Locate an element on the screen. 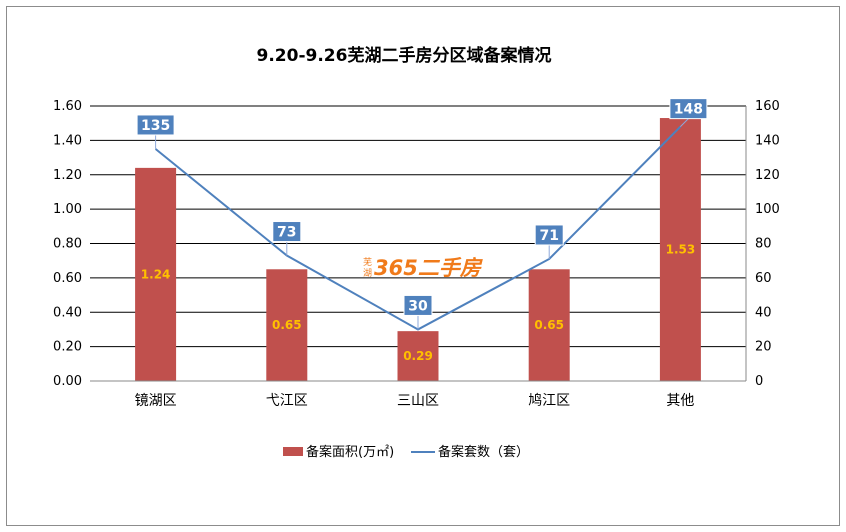 The image size is (846, 532). y-right-tick-label: 120 is located at coordinates (767, 175).